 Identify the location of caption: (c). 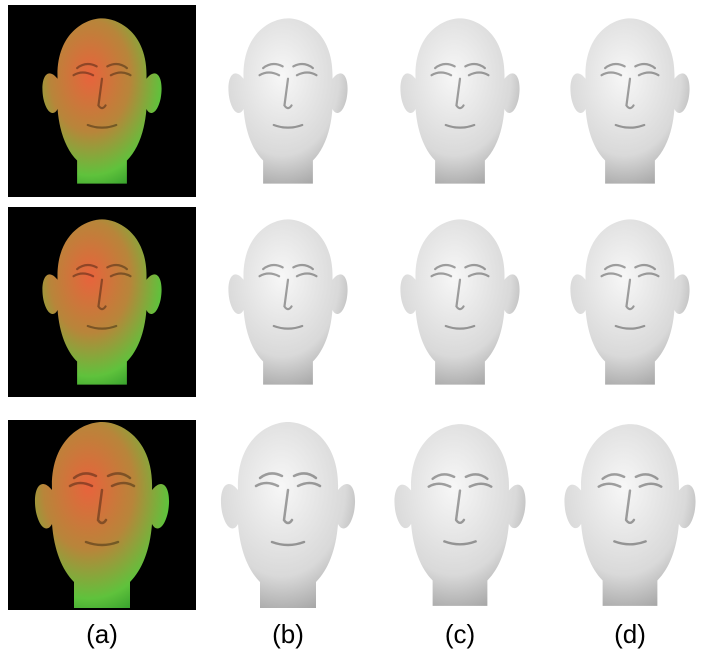
(460, 634).